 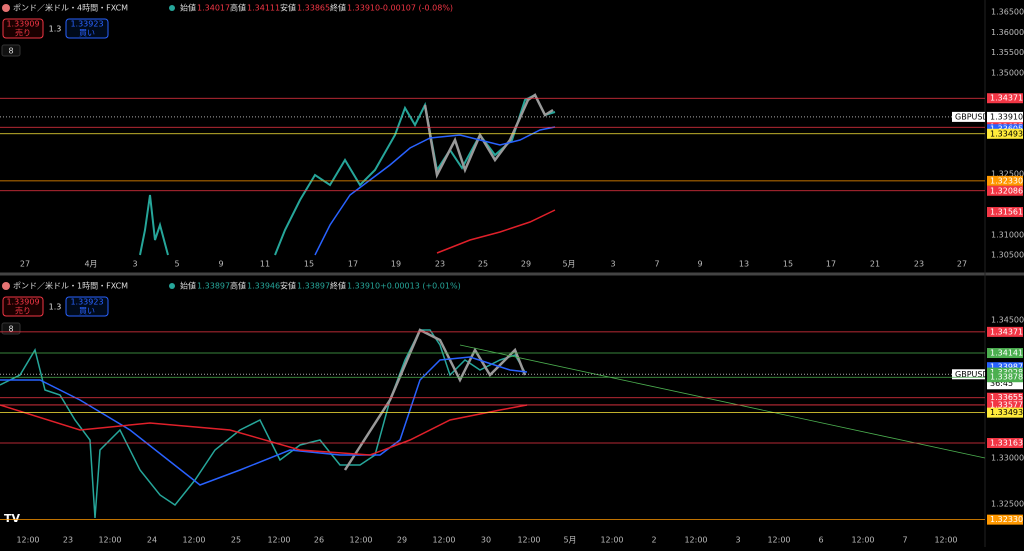 I want to click on axis-label: 1.31000, so click(x=1007, y=234).